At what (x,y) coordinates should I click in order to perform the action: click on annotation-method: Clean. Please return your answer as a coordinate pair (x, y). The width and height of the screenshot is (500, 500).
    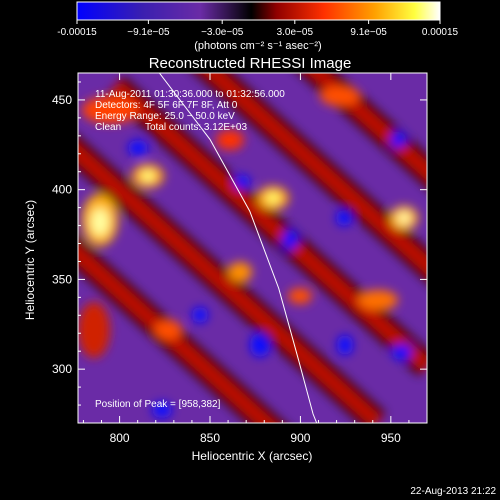
    Looking at the image, I should click on (108, 127).